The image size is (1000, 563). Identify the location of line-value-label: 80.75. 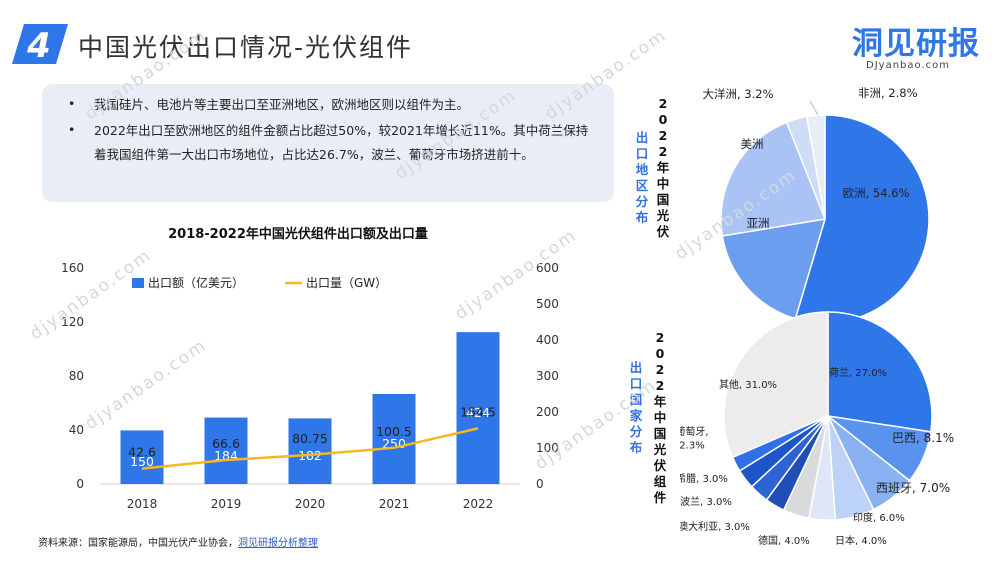
(310, 438).